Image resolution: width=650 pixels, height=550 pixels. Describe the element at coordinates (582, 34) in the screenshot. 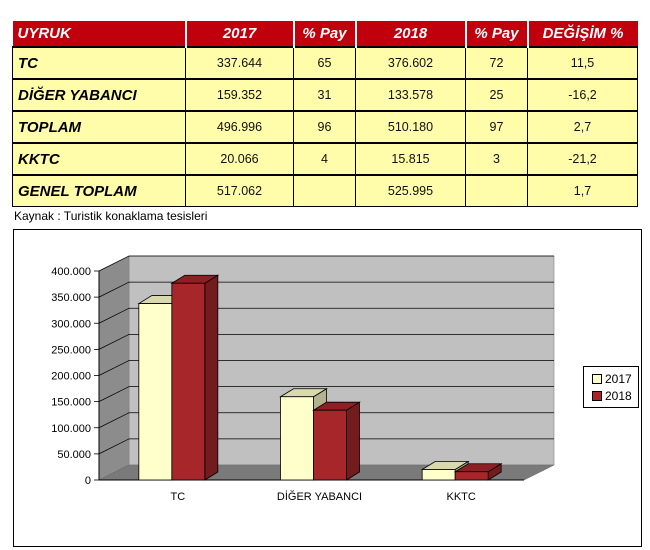

I see `header-degisim: DEĞİŞİM %` at that location.